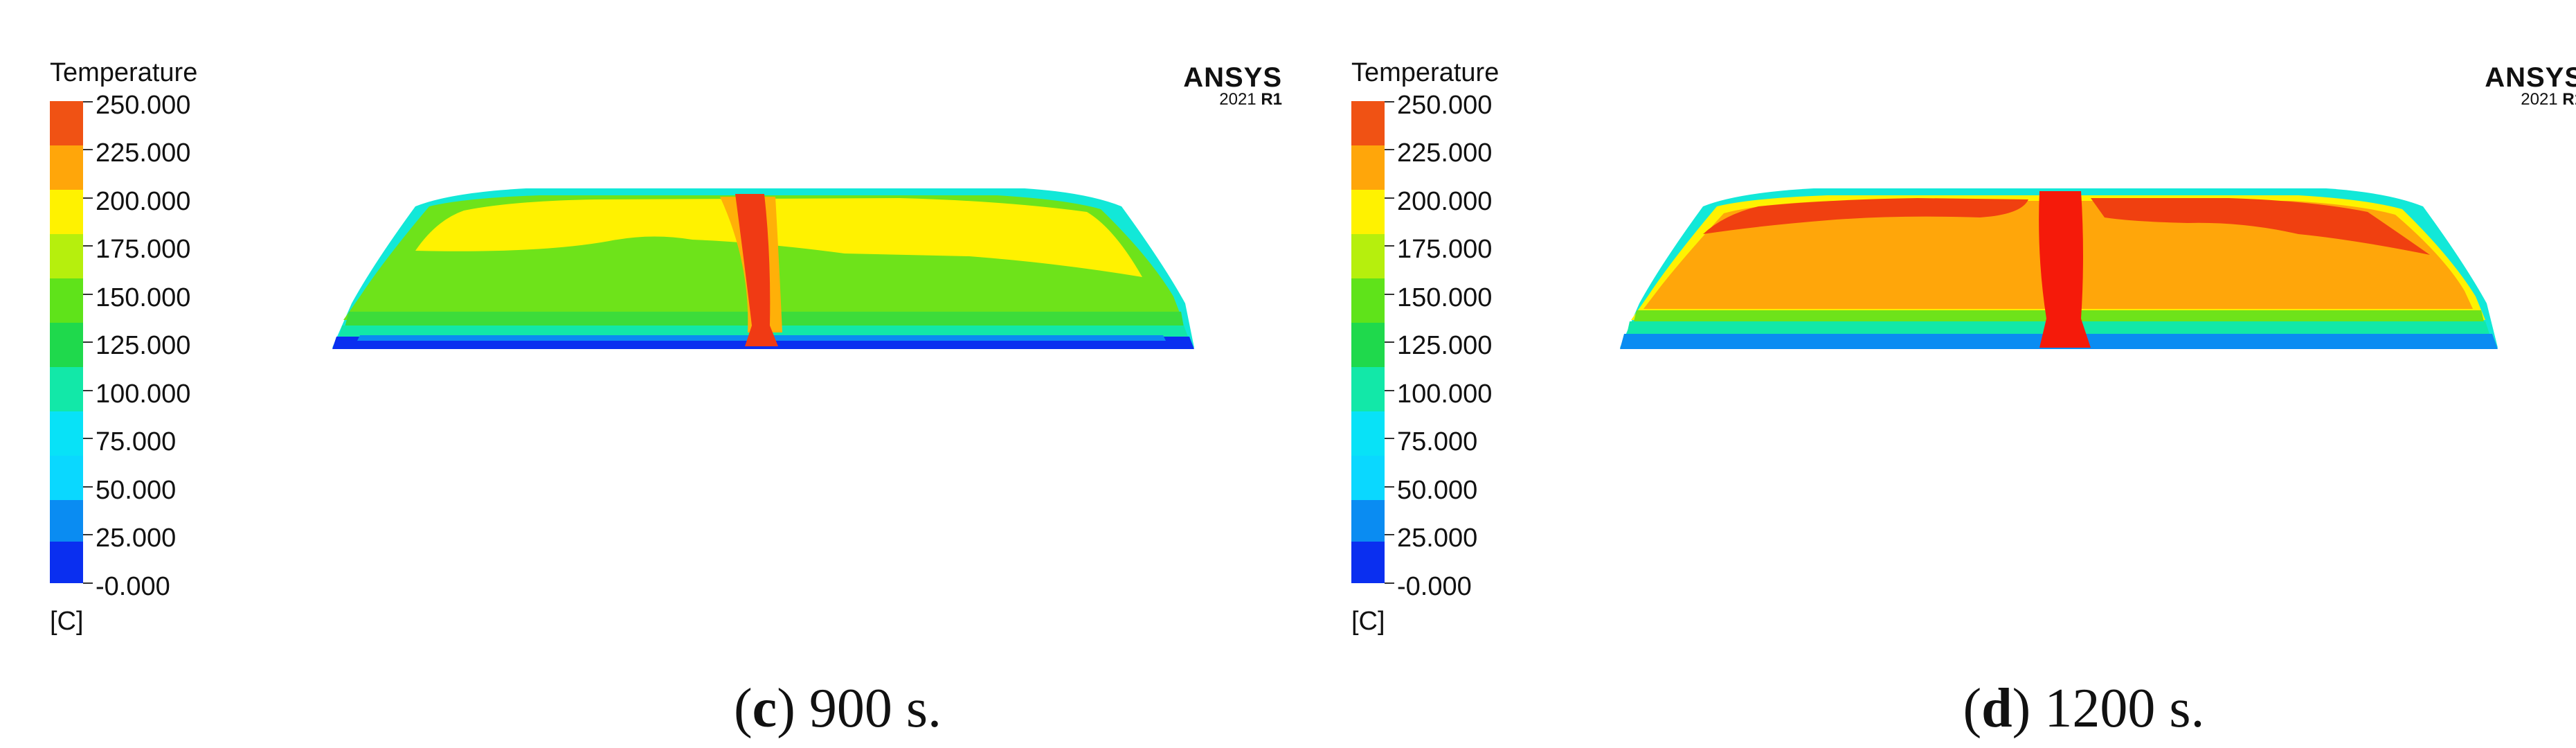 This screenshot has height=748, width=2576. Describe the element at coordinates (1865, 216) in the screenshot. I see `contour-red-upper` at that location.